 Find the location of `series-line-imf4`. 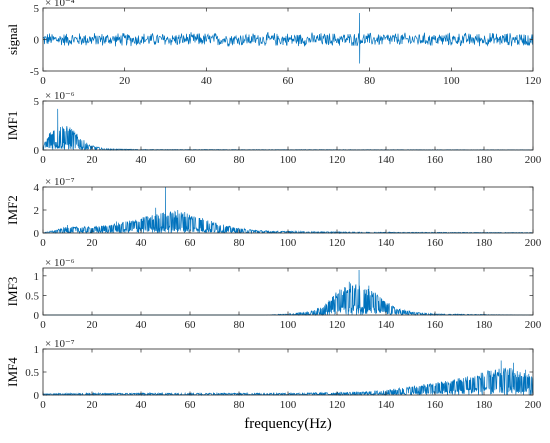

series-line-imf4 is located at coordinates (288, 378).